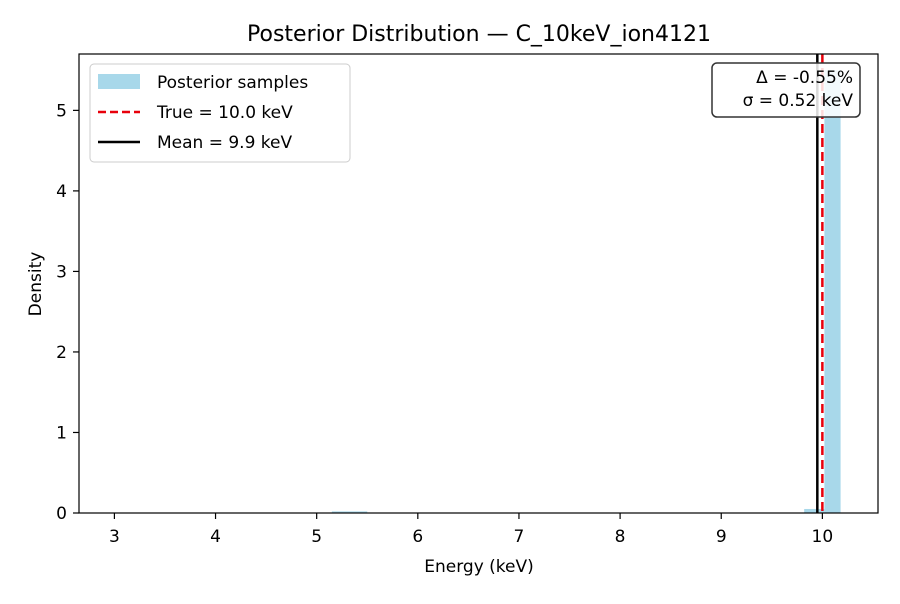 The height and width of the screenshot is (604, 900). I want to click on x-tick-label: 7, so click(519, 537).